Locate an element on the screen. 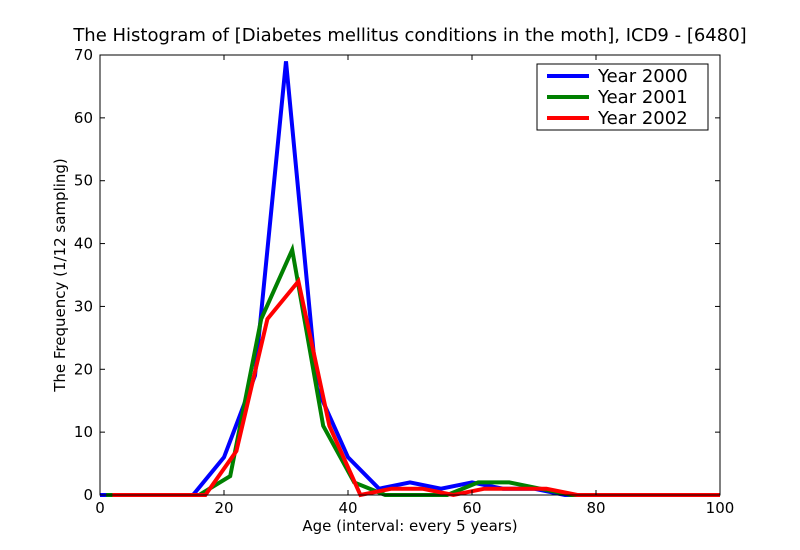  y-axis-label: The Frequency (1/12 sampling) is located at coordinates (60, 275).